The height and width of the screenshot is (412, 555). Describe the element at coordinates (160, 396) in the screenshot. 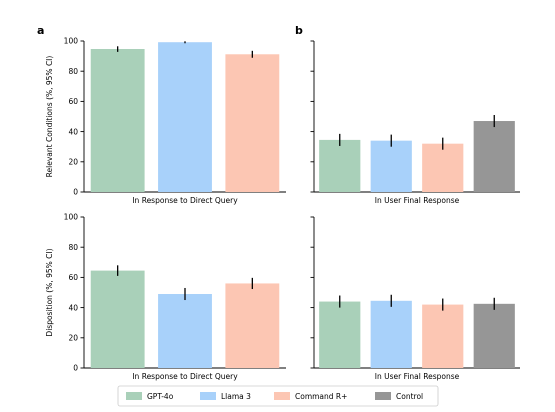

I see `legend-label-gpt4o: GPT-4o` at that location.